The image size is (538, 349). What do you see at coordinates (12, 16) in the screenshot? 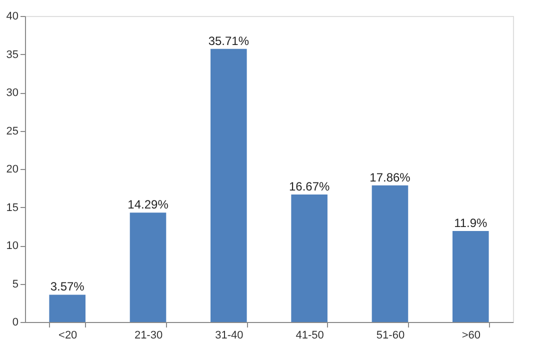
I see `y-tick-label: 40` at bounding box center [12, 16].